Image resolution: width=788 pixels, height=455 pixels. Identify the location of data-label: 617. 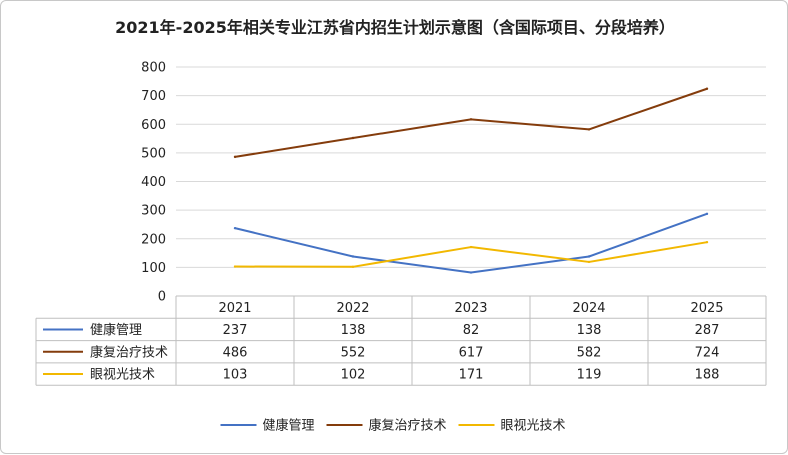
(471, 352).